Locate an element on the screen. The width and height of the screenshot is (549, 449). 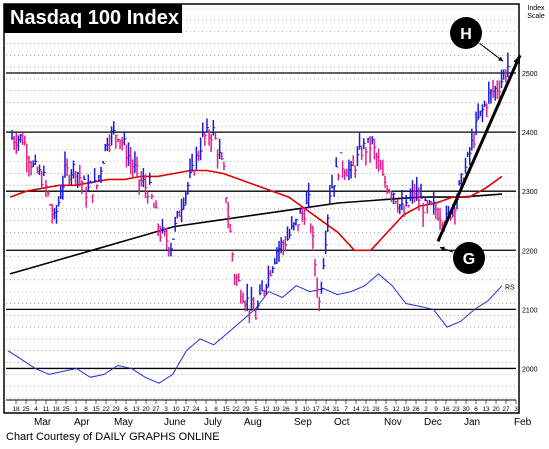
x-day-label: 7 is located at coordinates (346, 409).